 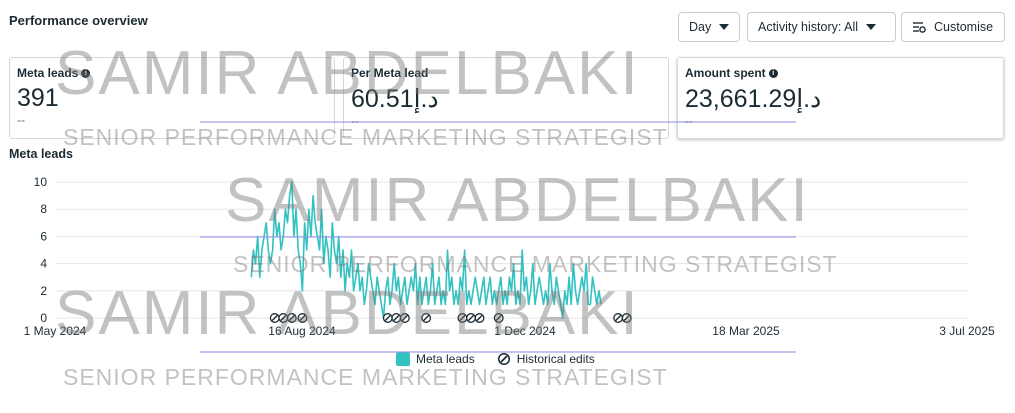 I want to click on series-layer, so click(x=426, y=250).